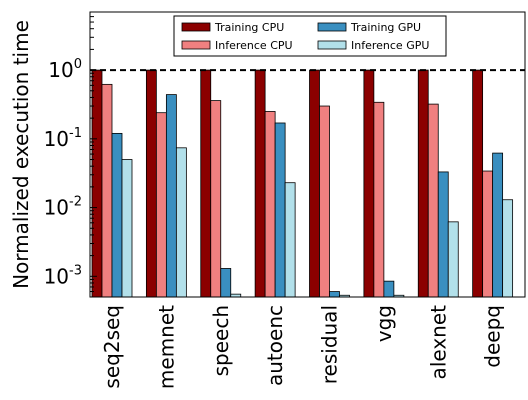 The width and height of the screenshot is (528, 400). I want to click on bar-inference-gpu-memnet, so click(181, 222).